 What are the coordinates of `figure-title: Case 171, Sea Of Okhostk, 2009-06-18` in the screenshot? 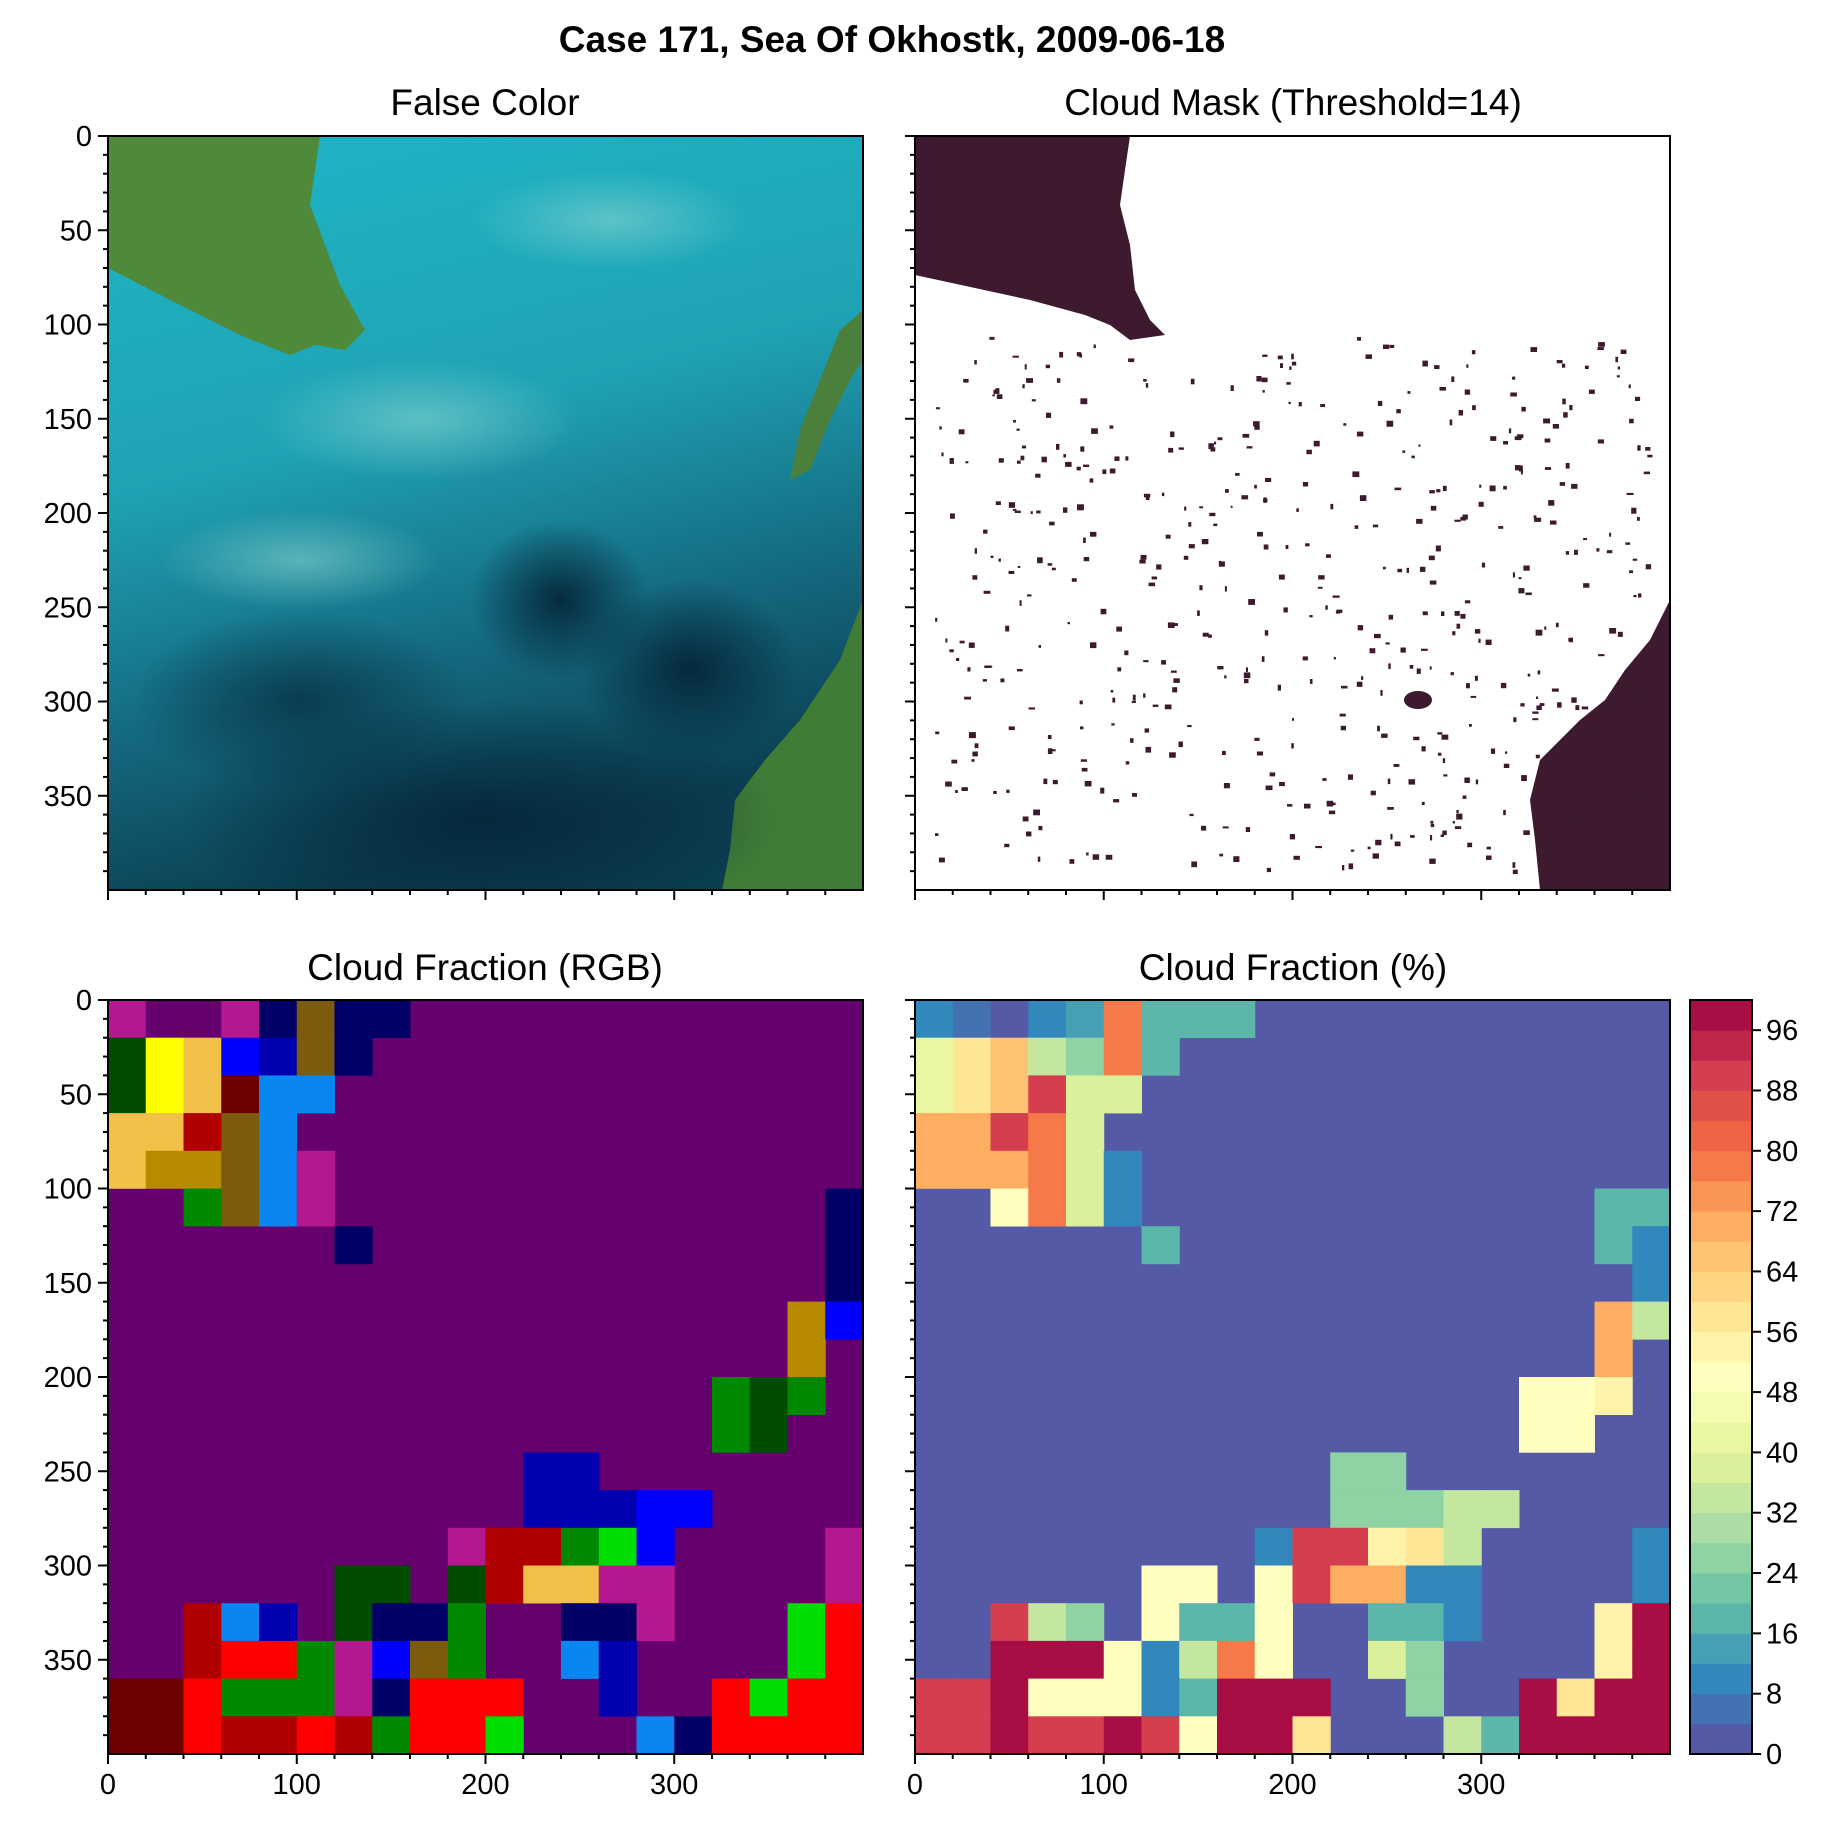 It's located at (892, 39).